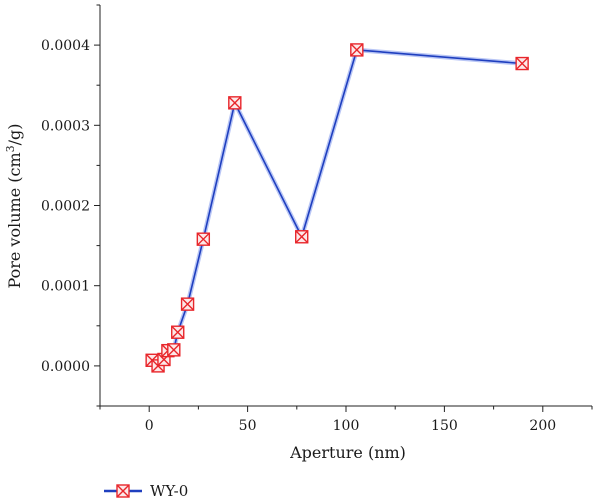 The height and width of the screenshot is (502, 600). I want to click on legend: WY-0, so click(146, 491).